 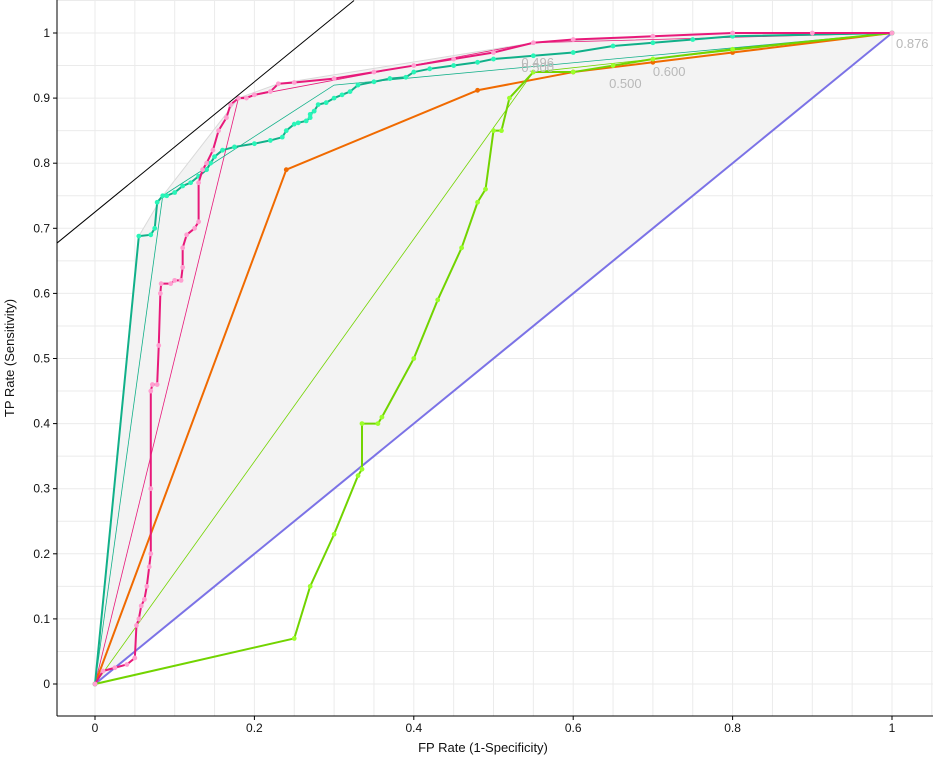 What do you see at coordinates (41, 98) in the screenshot?
I see `y-tick-label: 0.9` at bounding box center [41, 98].